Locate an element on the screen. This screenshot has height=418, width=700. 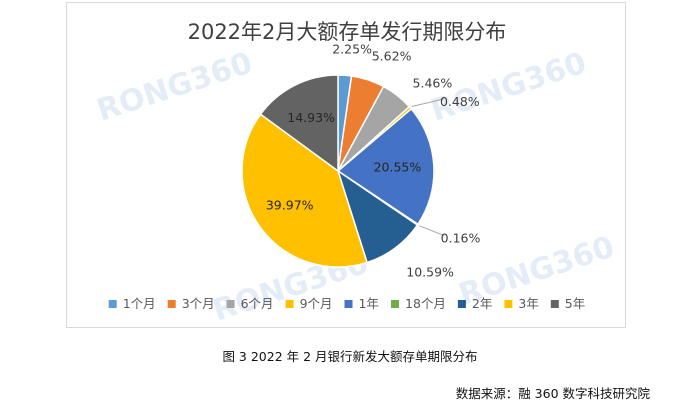
legend-item: 3年 is located at coordinates (521, 303).